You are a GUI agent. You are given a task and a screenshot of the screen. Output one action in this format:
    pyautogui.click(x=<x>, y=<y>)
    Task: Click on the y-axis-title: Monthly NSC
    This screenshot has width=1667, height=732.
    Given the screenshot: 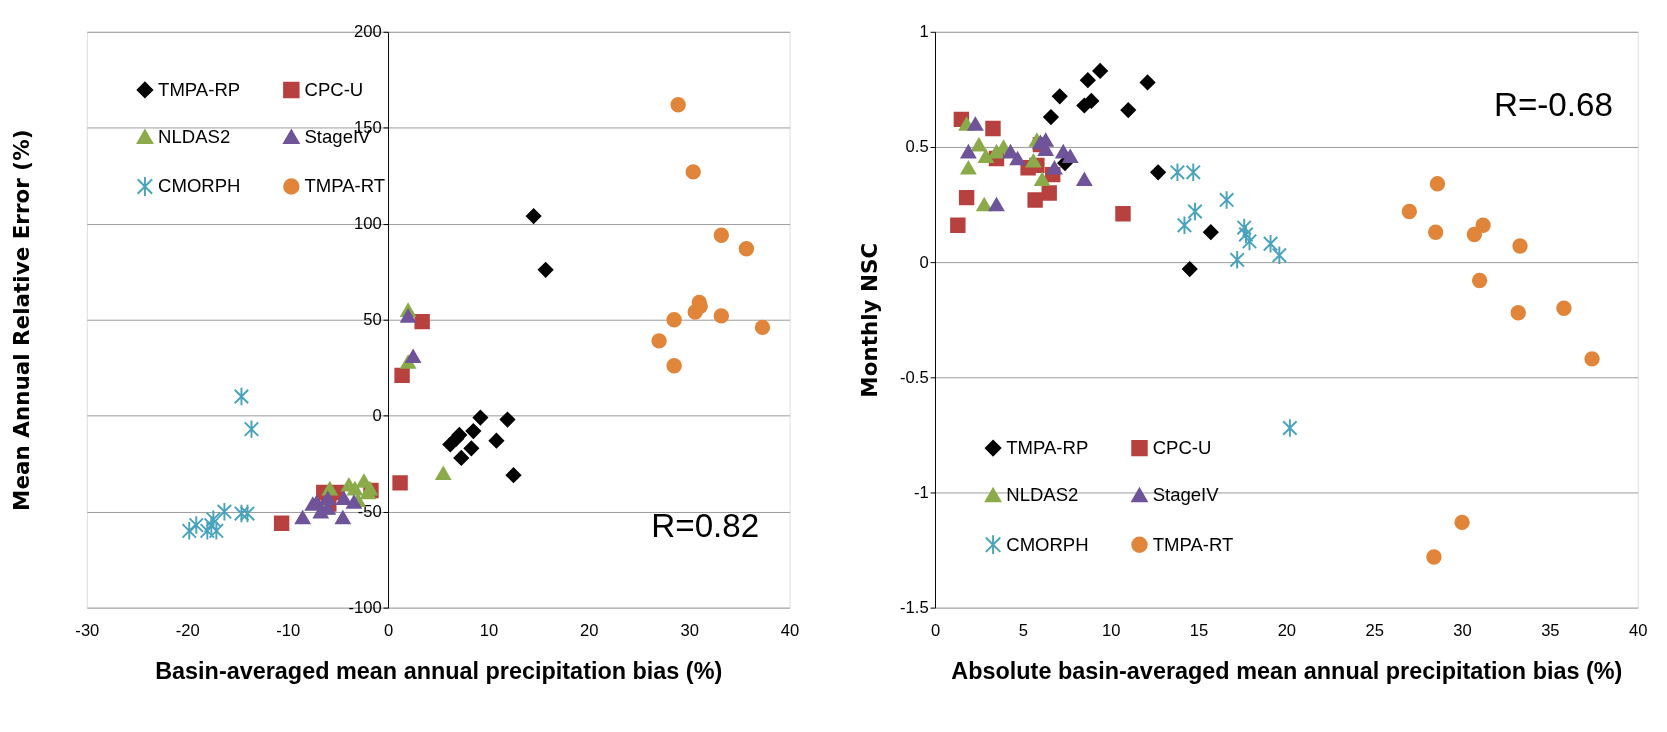 What is the action you would take?
    pyautogui.click(x=869, y=320)
    